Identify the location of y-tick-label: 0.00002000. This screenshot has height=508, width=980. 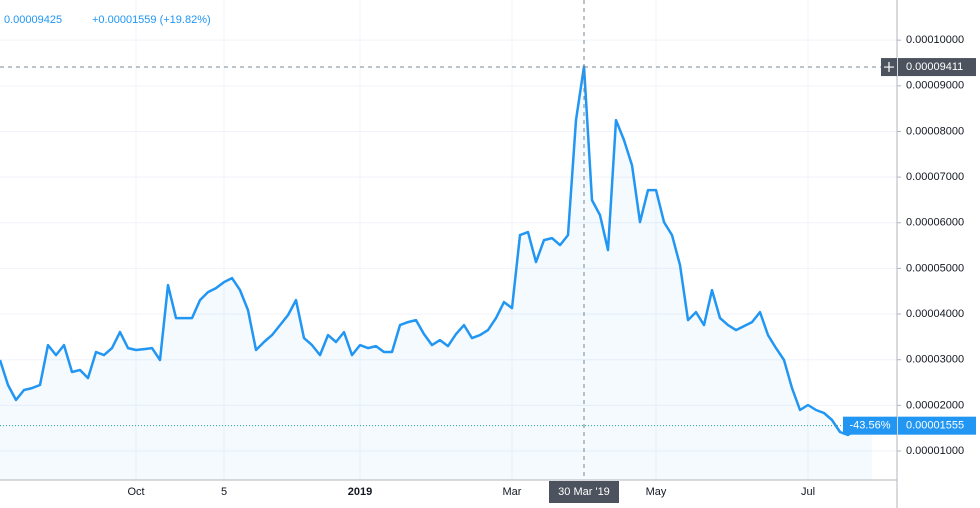
(935, 405).